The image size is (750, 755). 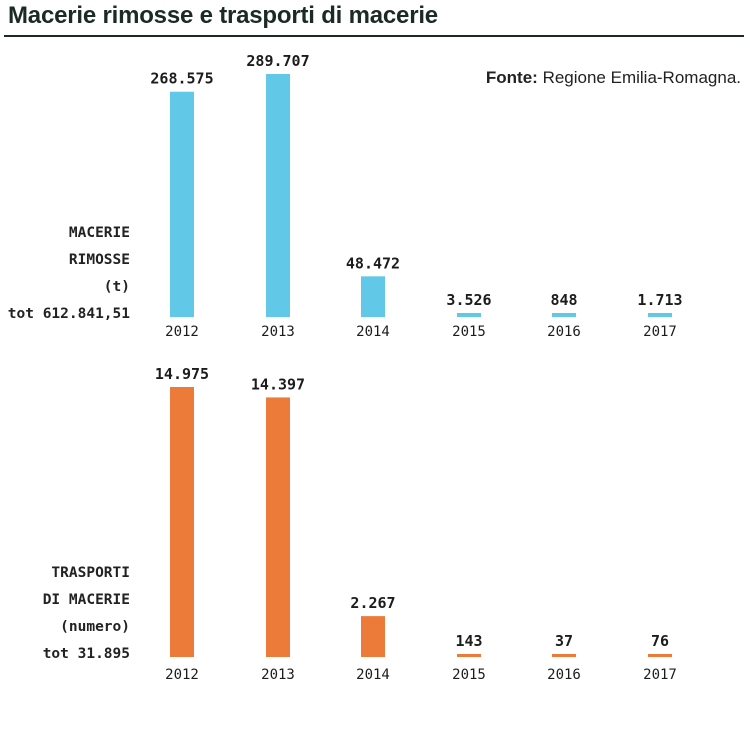 What do you see at coordinates (90, 573) in the screenshot?
I see `panel-label-line: TRASPORTI` at bounding box center [90, 573].